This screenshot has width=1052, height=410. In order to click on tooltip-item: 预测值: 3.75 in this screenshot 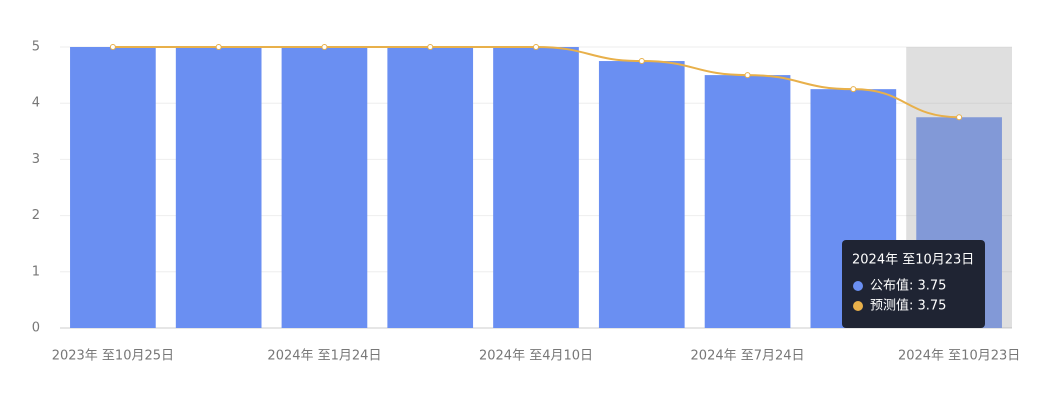, I will do `click(908, 306)`.